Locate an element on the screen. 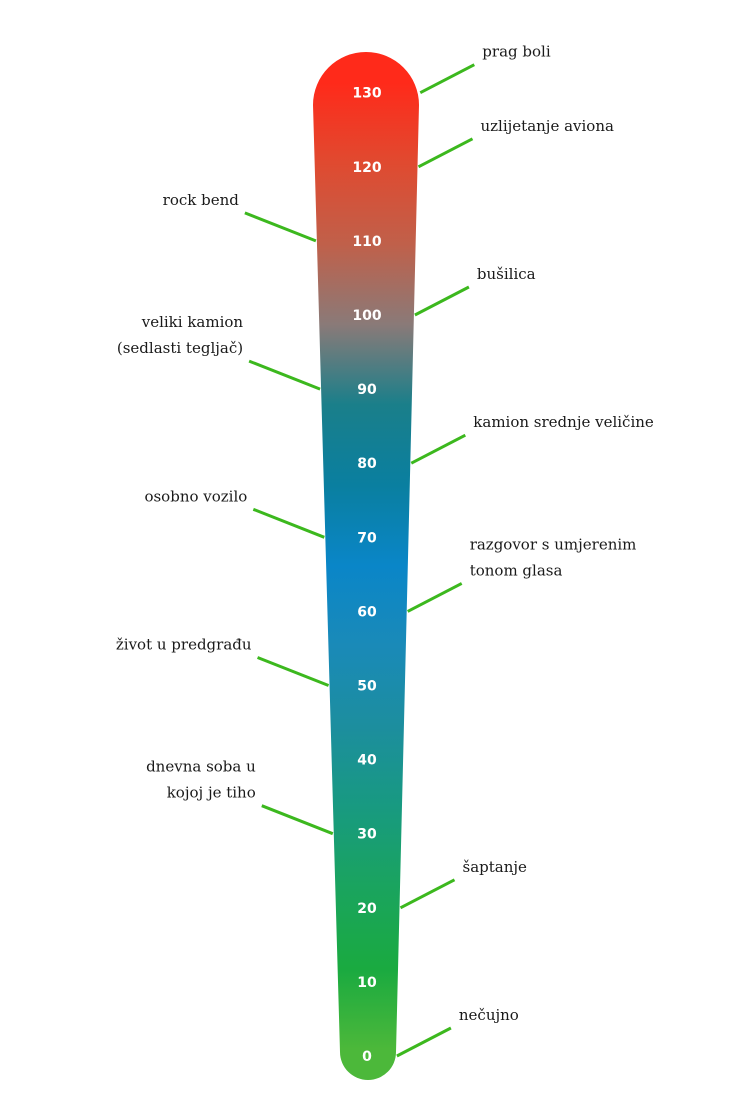  annotation-label: razgovor s umjerenim is located at coordinates (553, 544).